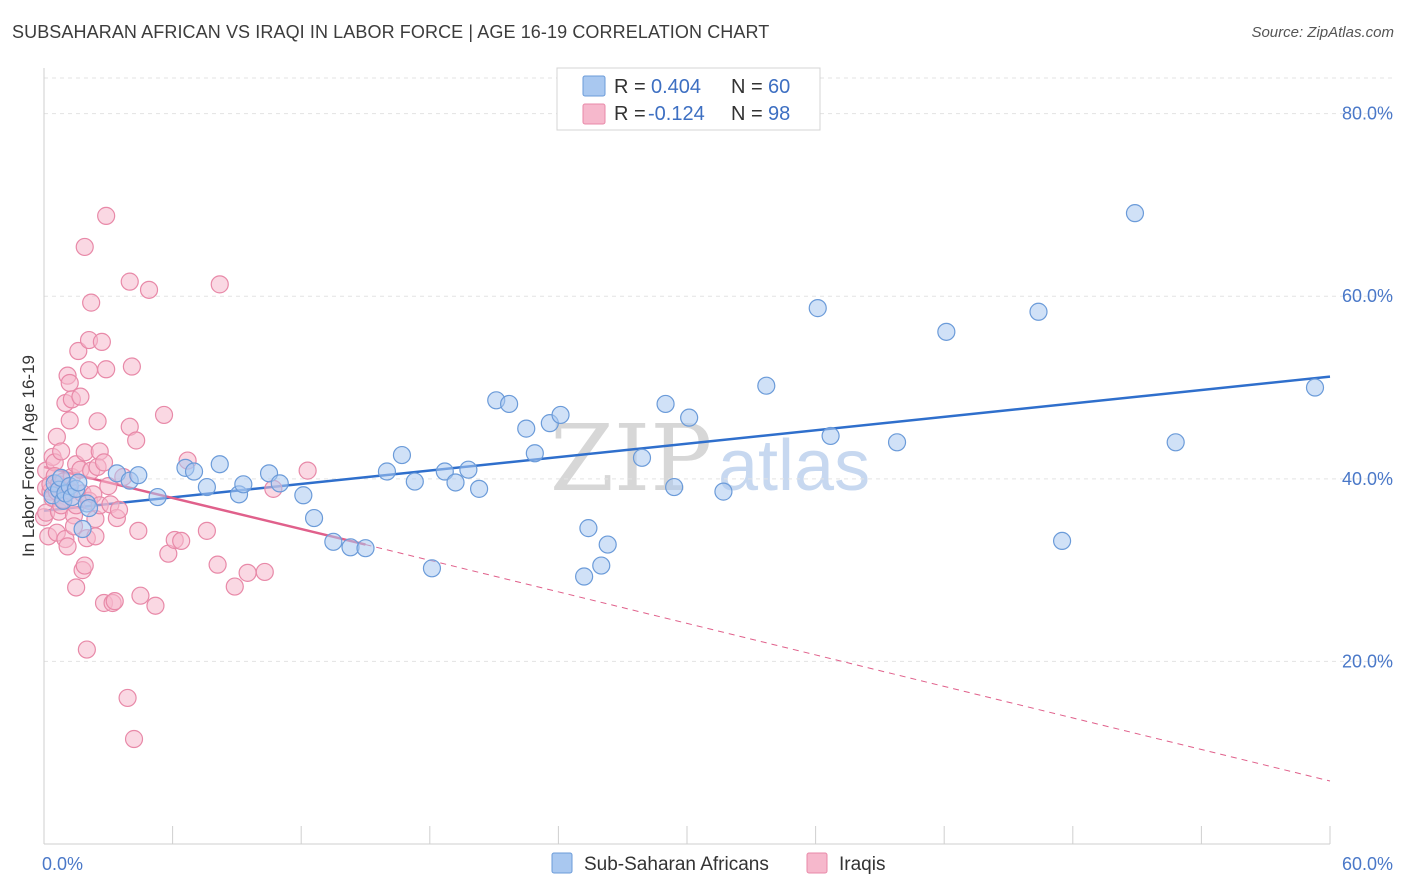  I want to click on legend-r-label-1: R =, so click(630, 114).